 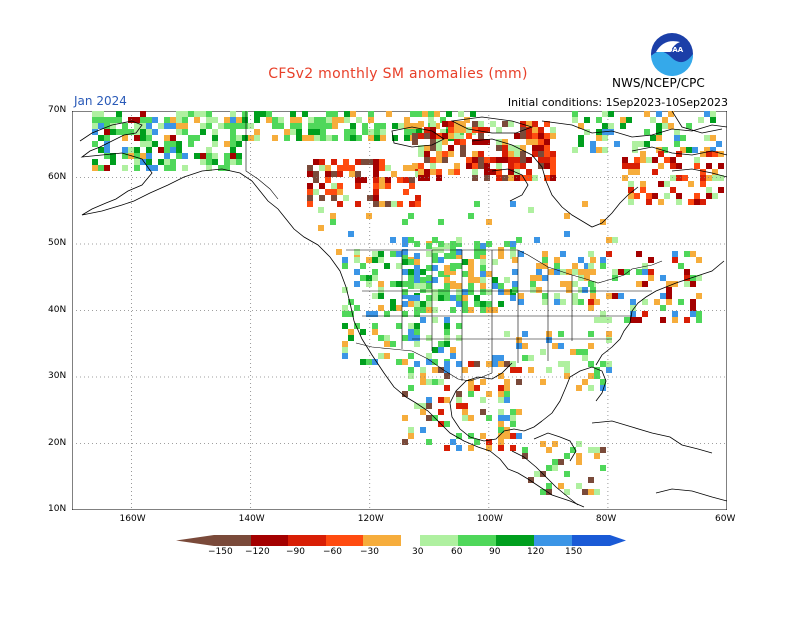 What do you see at coordinates (489, 519) in the screenshot?
I see `longitude-label: 100W` at bounding box center [489, 519].